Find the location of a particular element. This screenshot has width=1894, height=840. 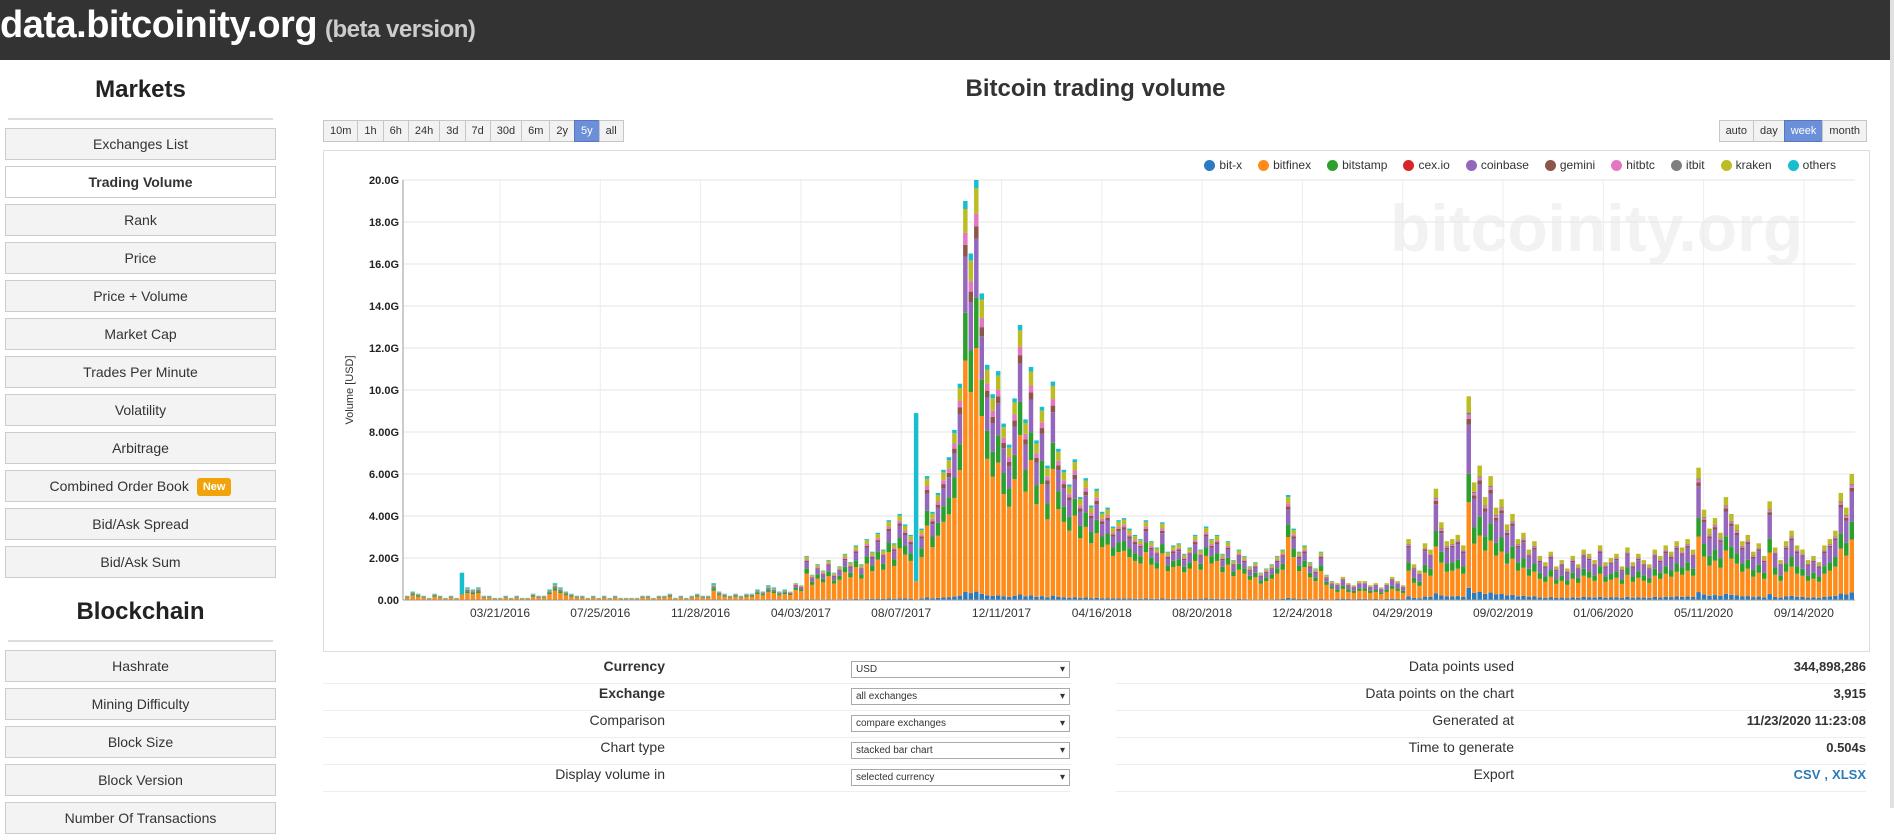

blockchain-heading: Blockchain is located at coordinates (140, 612).